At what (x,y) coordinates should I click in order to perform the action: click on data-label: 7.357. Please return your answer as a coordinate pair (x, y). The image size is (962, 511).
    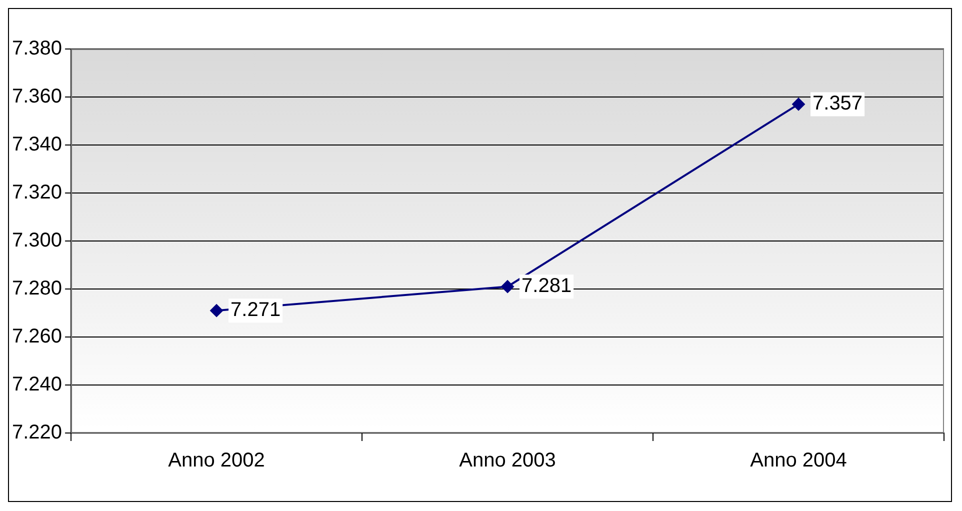
    Looking at the image, I should click on (837, 103).